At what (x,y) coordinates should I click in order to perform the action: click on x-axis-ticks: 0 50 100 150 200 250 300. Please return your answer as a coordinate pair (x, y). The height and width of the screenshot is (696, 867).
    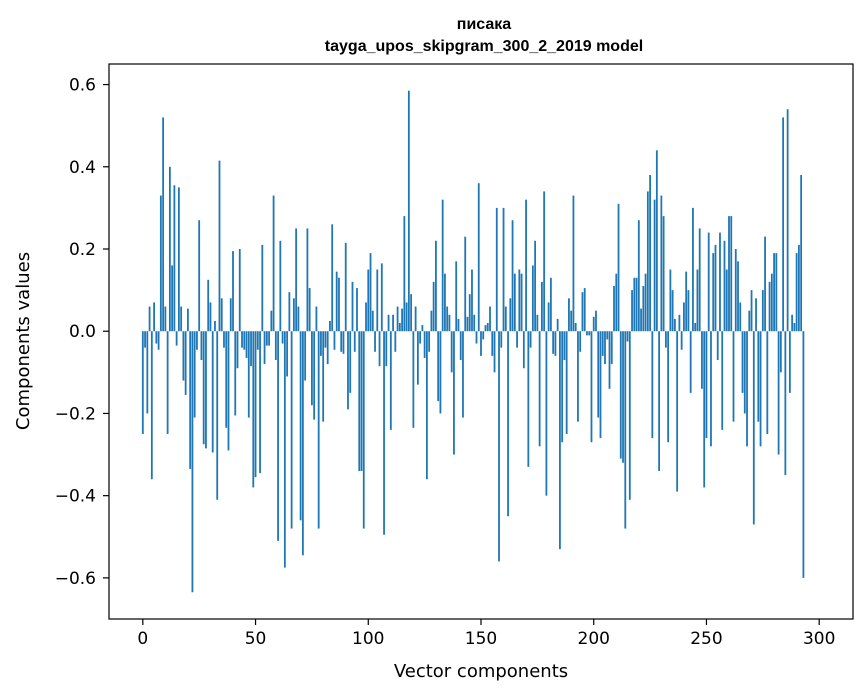
    Looking at the image, I should click on (486, 634).